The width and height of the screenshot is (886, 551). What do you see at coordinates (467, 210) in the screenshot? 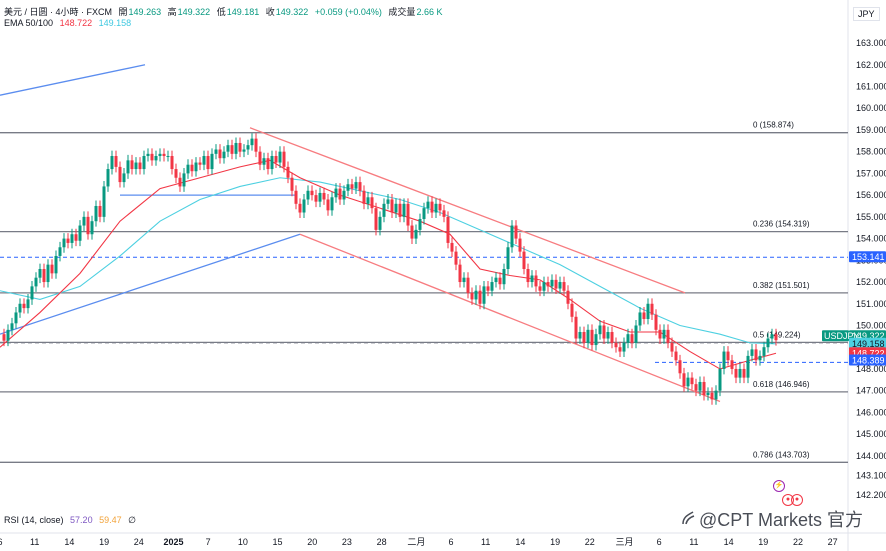
I see `channel-upper-line` at bounding box center [467, 210].